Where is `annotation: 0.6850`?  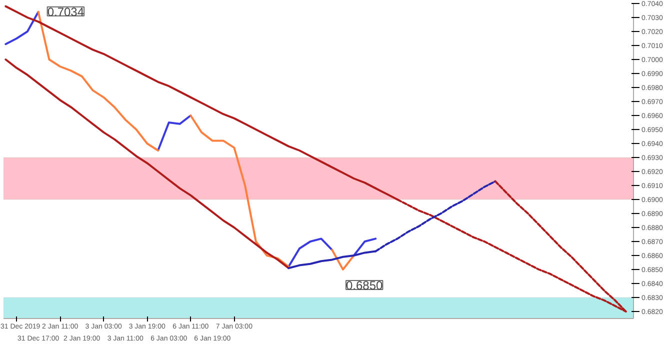 annotation: 0.6850 is located at coordinates (365, 285).